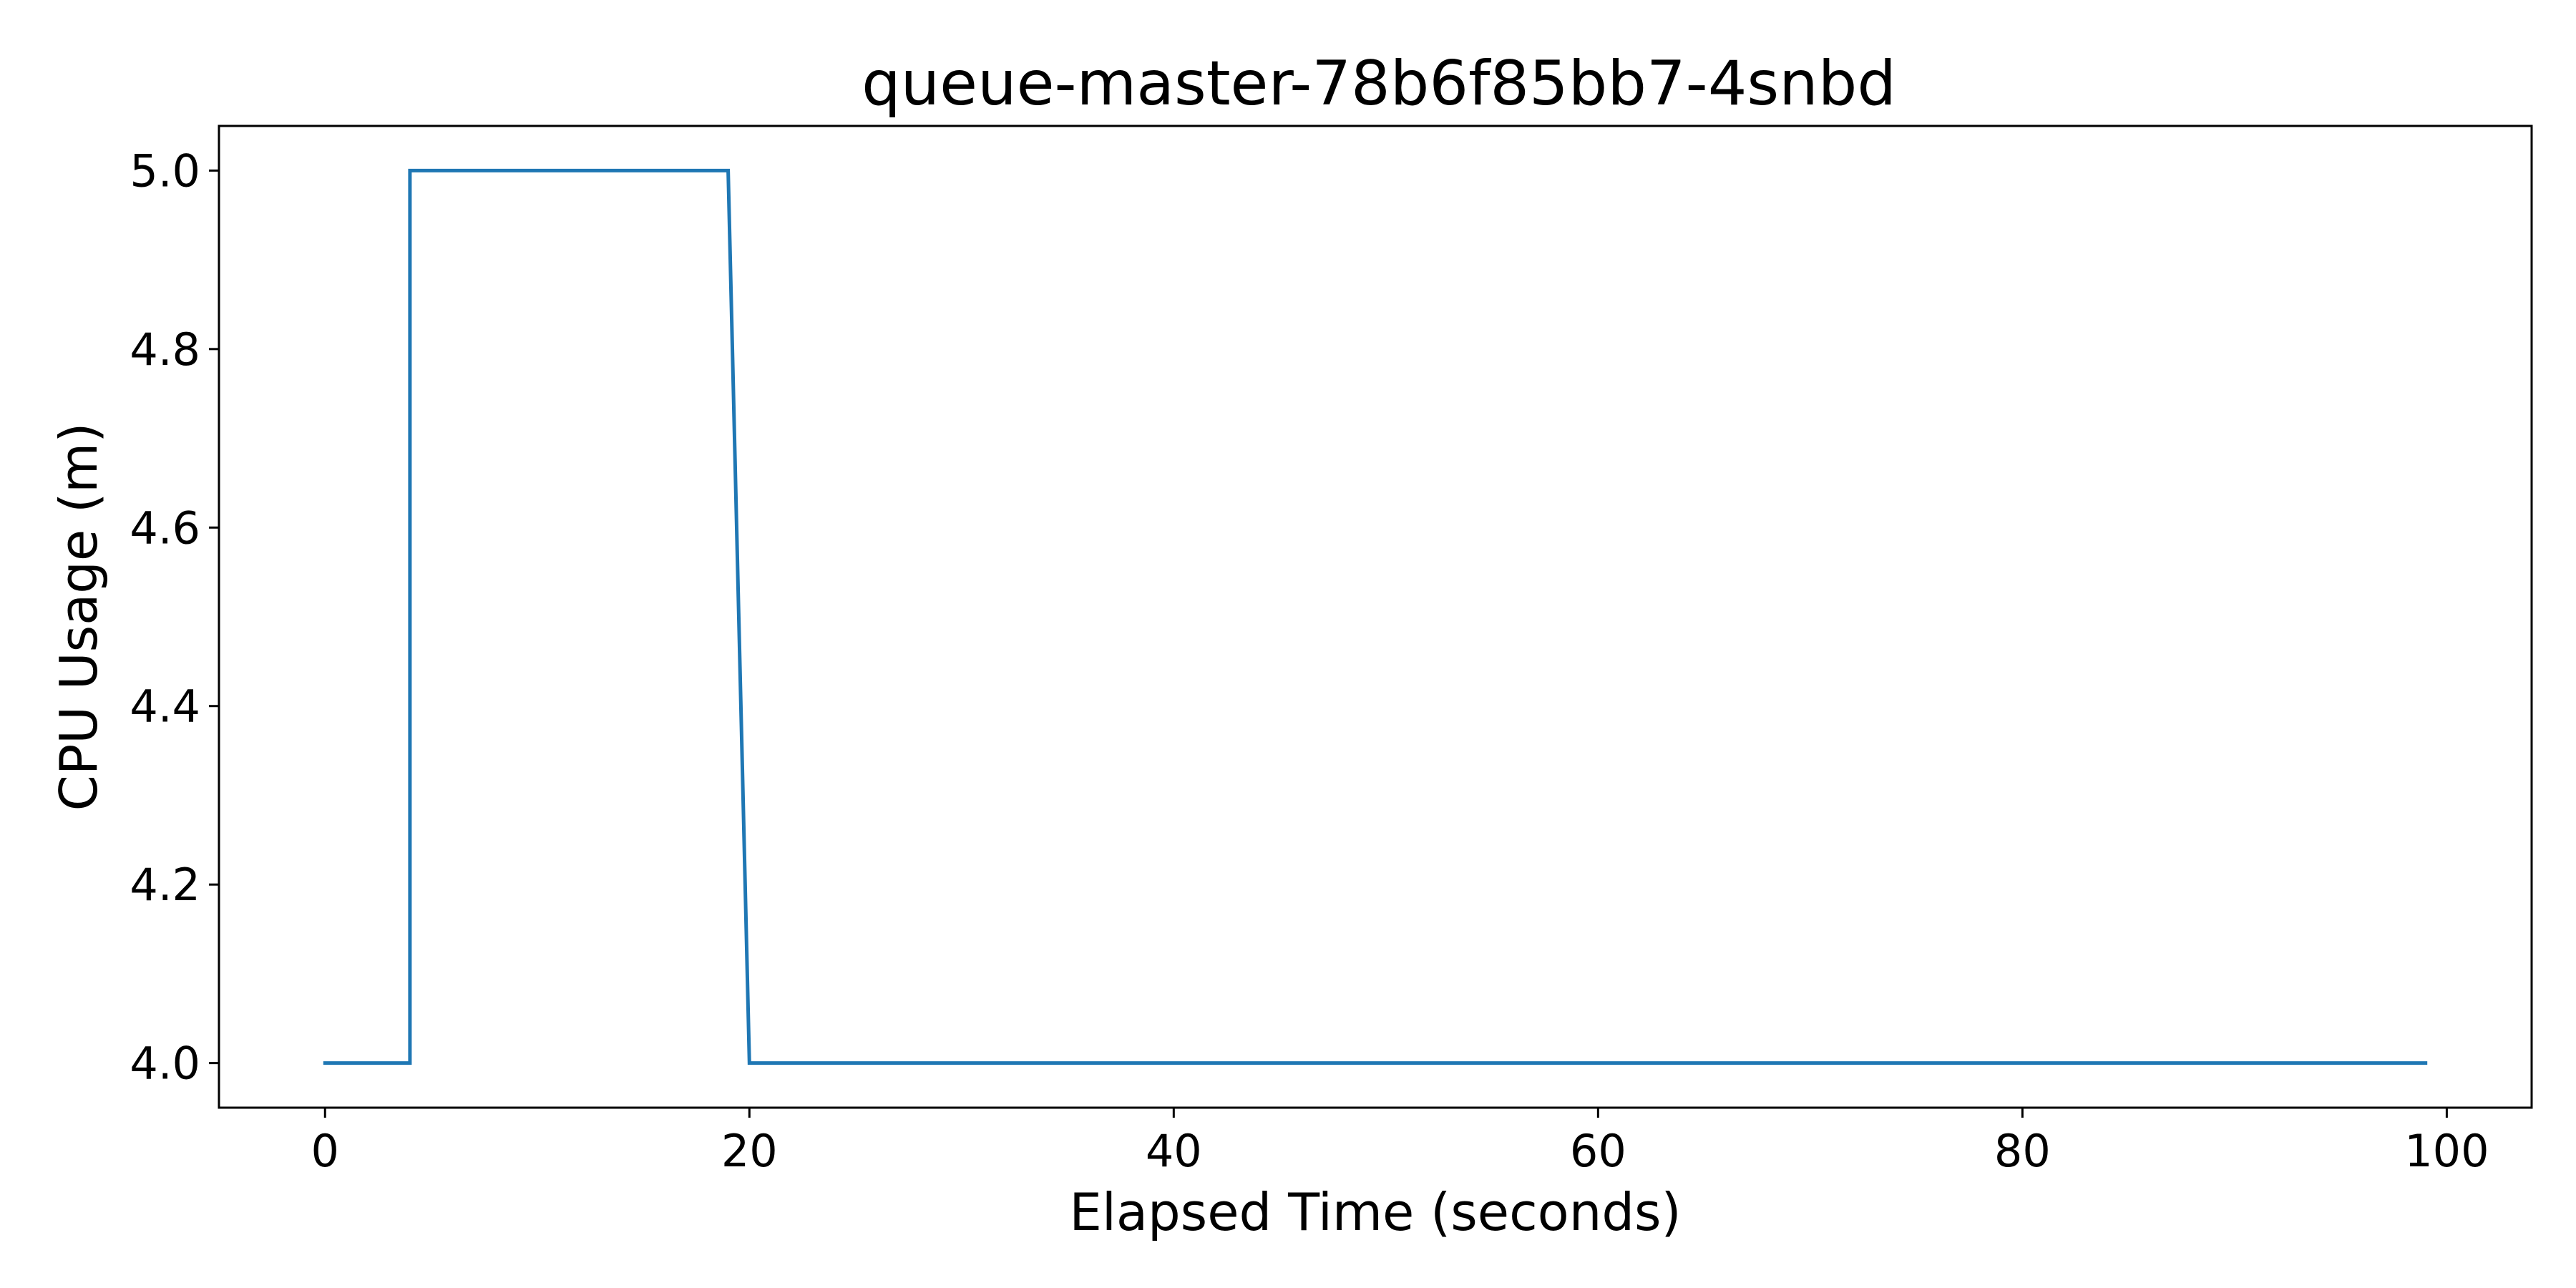 Image resolution: width=2576 pixels, height=1288 pixels. What do you see at coordinates (174, 617) in the screenshot?
I see `y-axis-ticks: 4.0 4.2 4.4 4.6 4.8 5.0` at bounding box center [174, 617].